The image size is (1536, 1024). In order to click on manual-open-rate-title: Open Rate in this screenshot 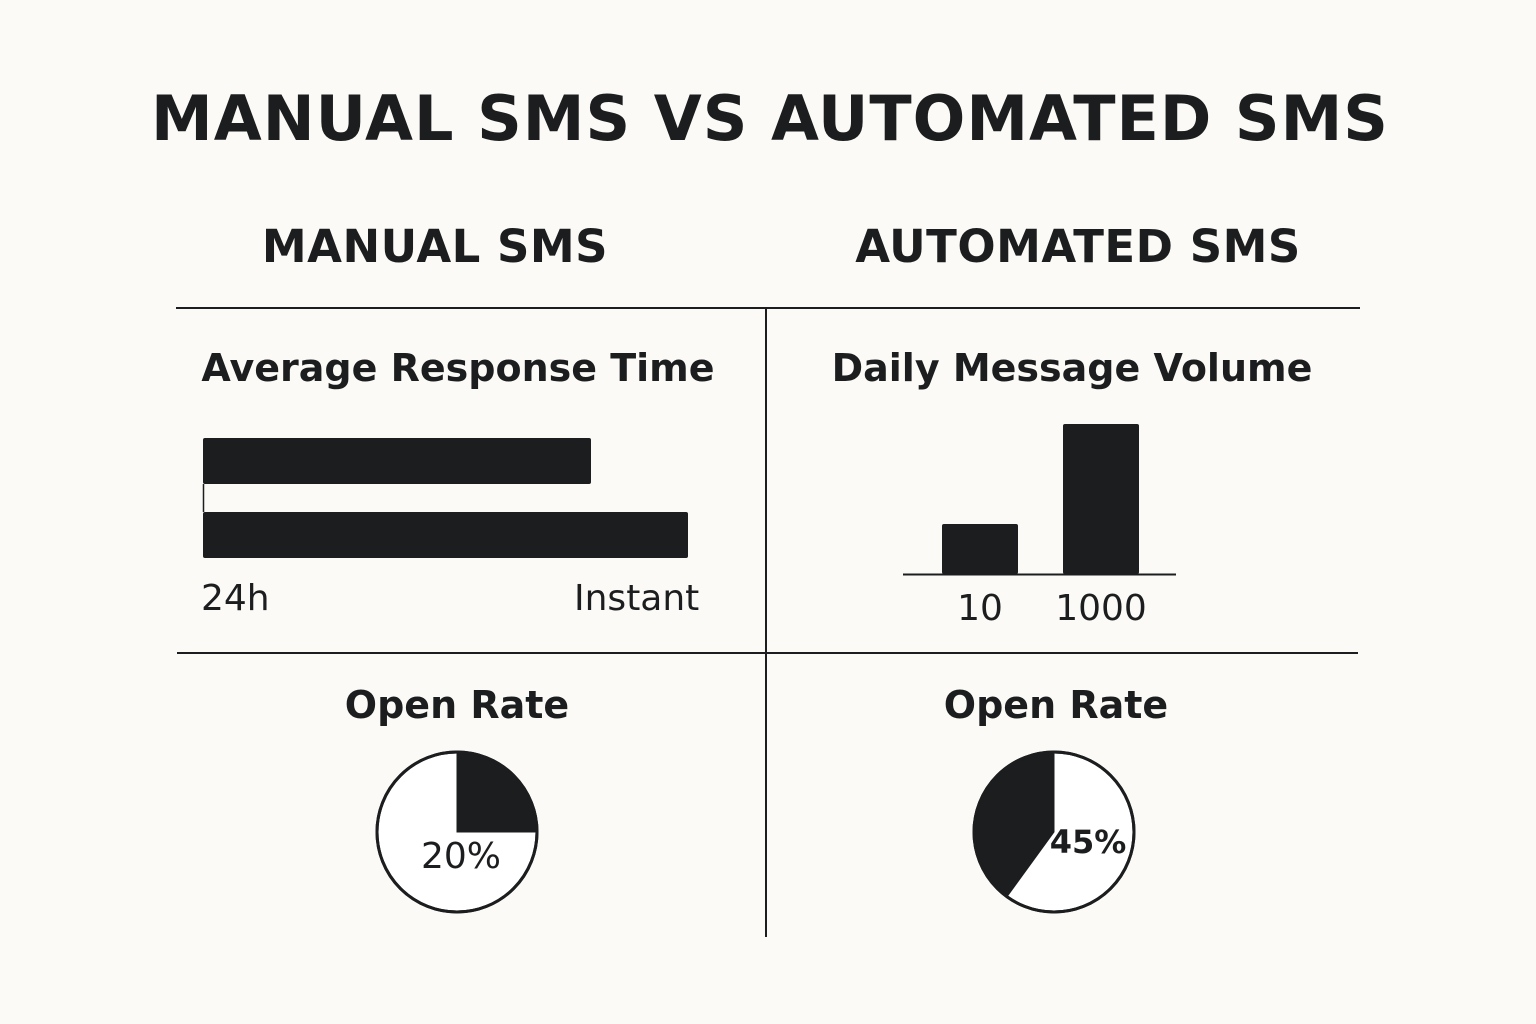, I will do `click(457, 705)`.